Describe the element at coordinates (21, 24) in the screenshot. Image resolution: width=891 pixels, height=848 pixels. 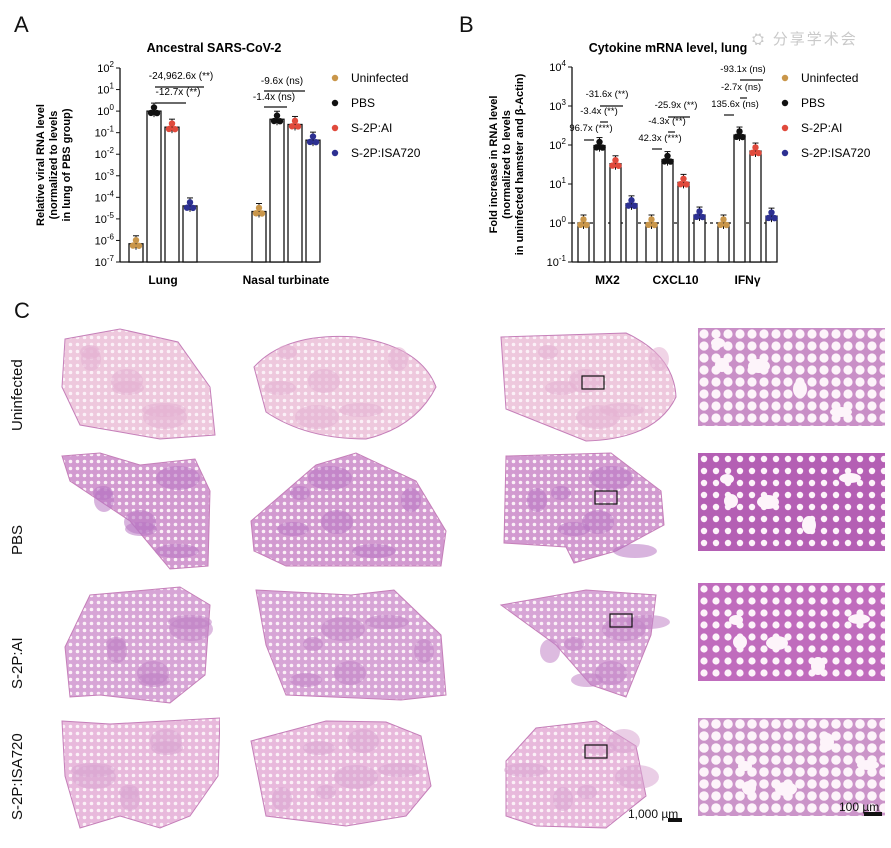
I see `panel-a-letter: A` at that location.